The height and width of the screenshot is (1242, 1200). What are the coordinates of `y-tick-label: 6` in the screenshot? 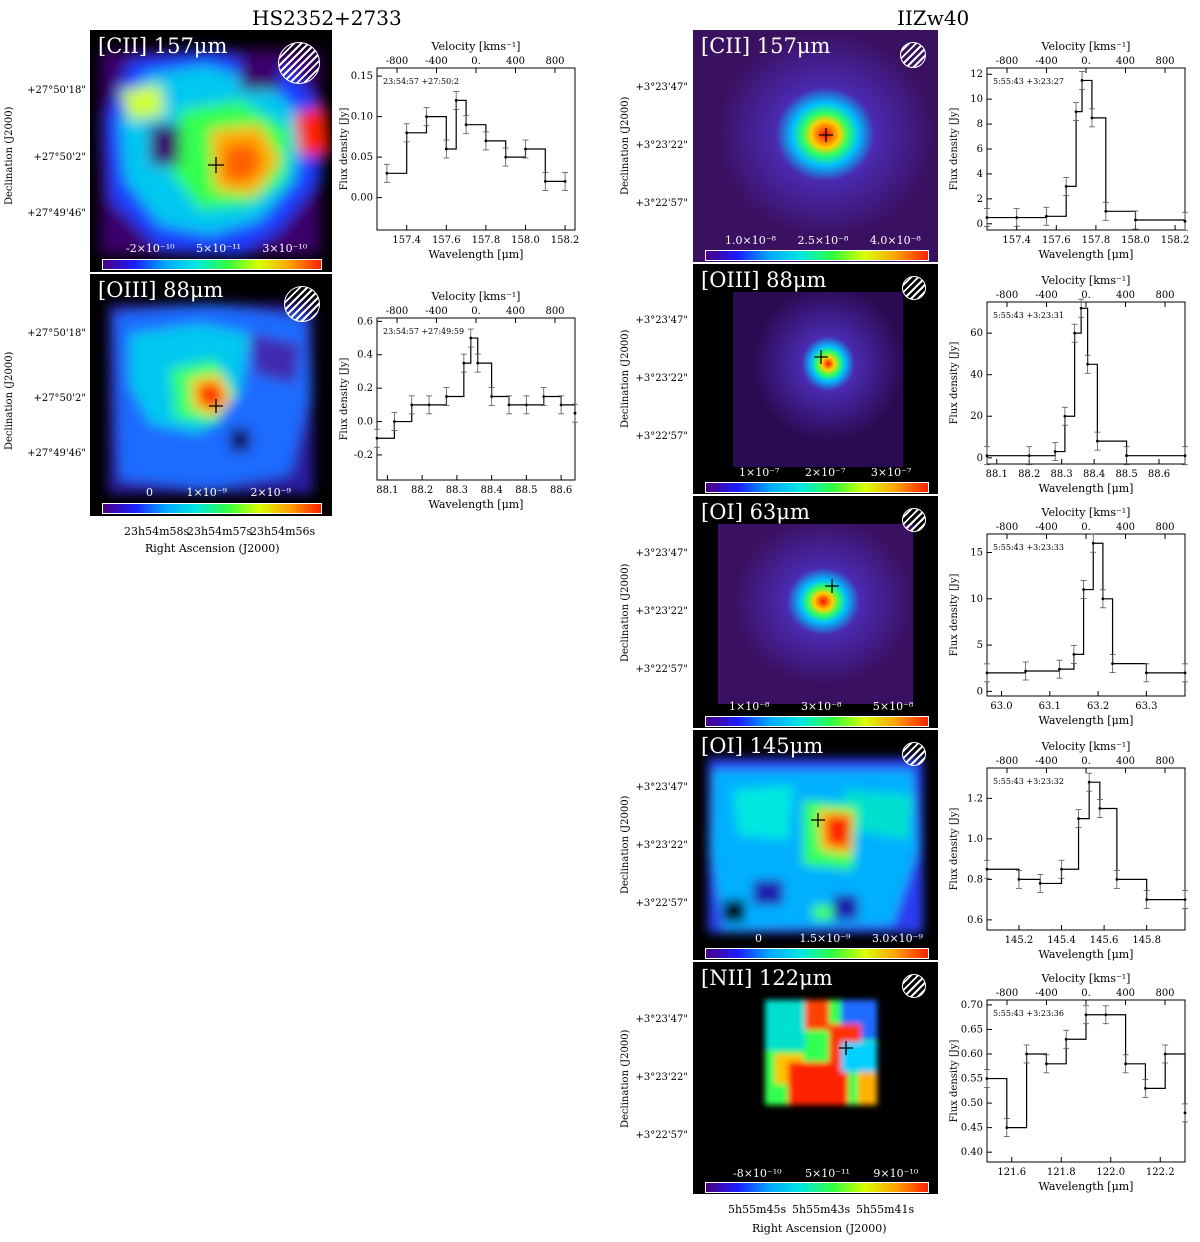 It's located at (980, 149).